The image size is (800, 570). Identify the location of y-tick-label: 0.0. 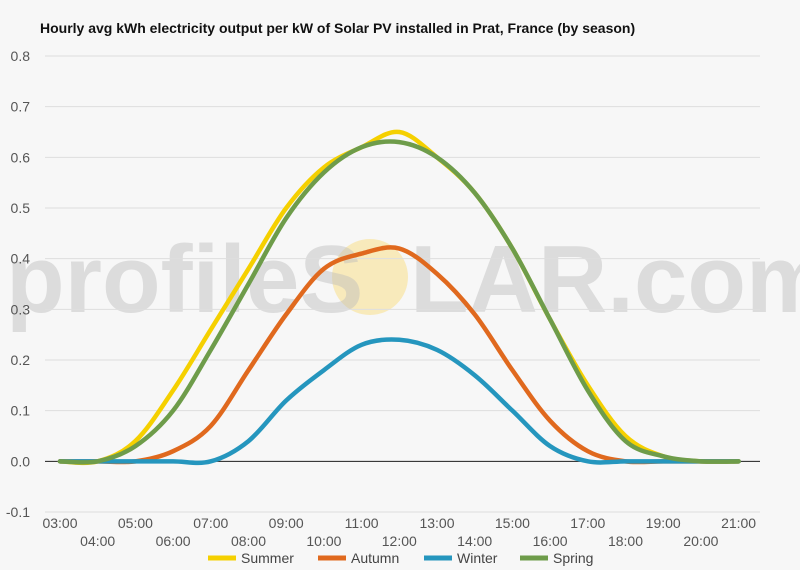
(21, 461).